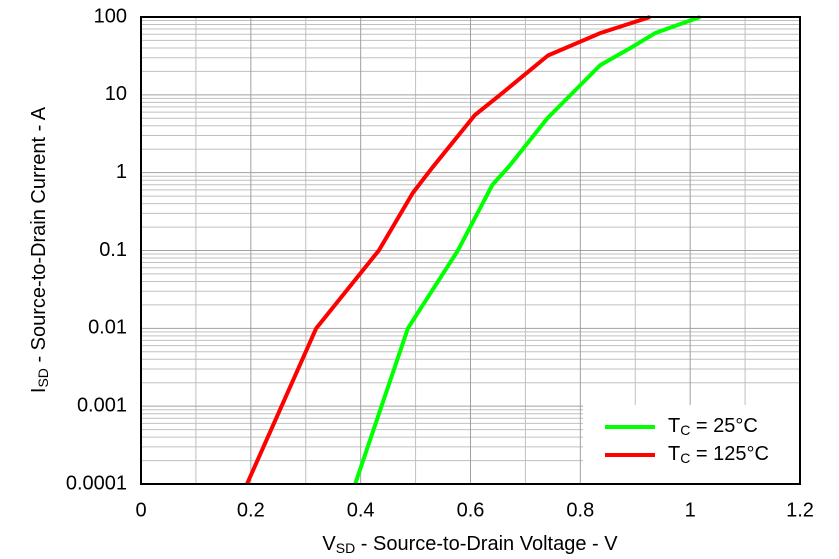 This screenshot has width=839, height=559. Describe the element at coordinates (107, 328) in the screenshot. I see `y-tick-label: 0.01` at that location.